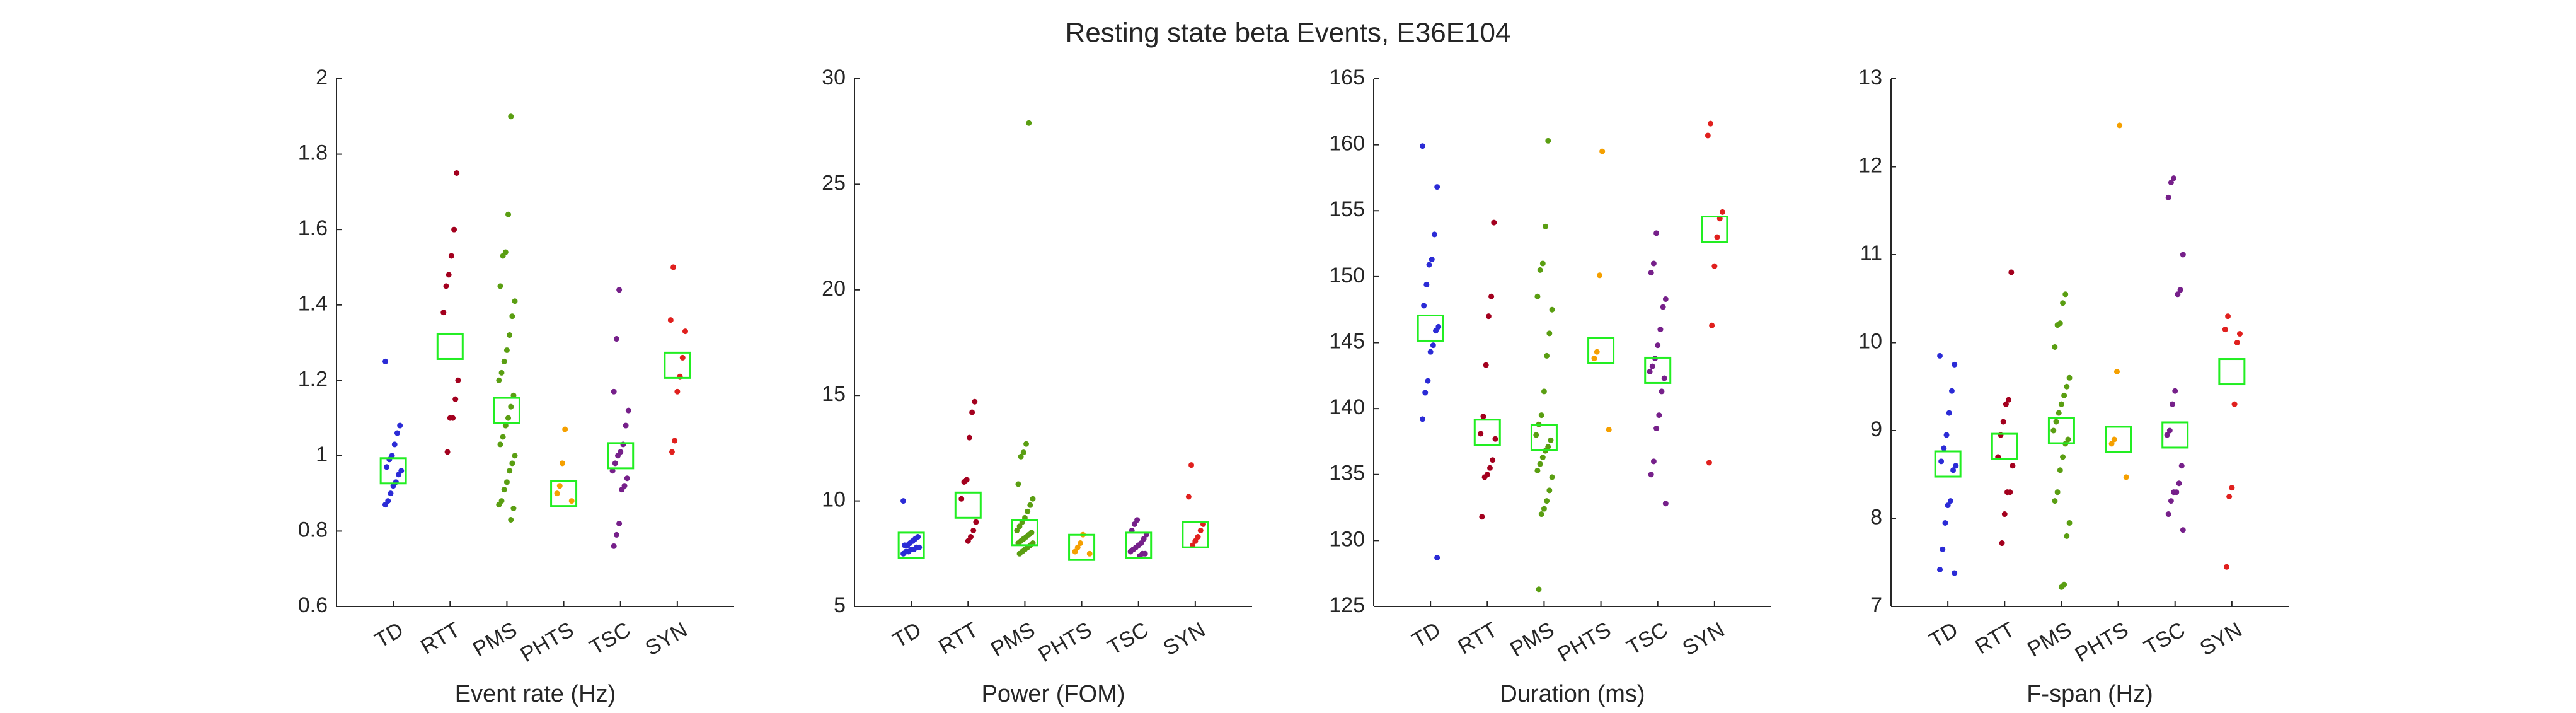  What do you see at coordinates (1065, 642) in the screenshot?
I see `x-tick-label: PHTS` at bounding box center [1065, 642].